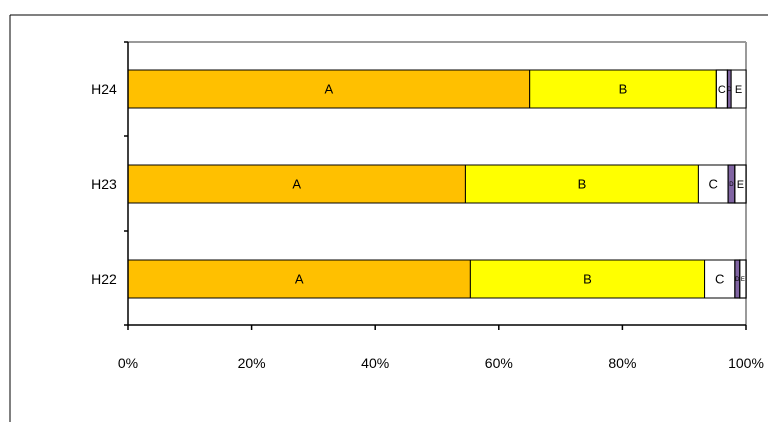 This screenshot has width=768, height=422. Describe the element at coordinates (731, 185) in the screenshot. I see `segment-label-h23-d: D` at that location.